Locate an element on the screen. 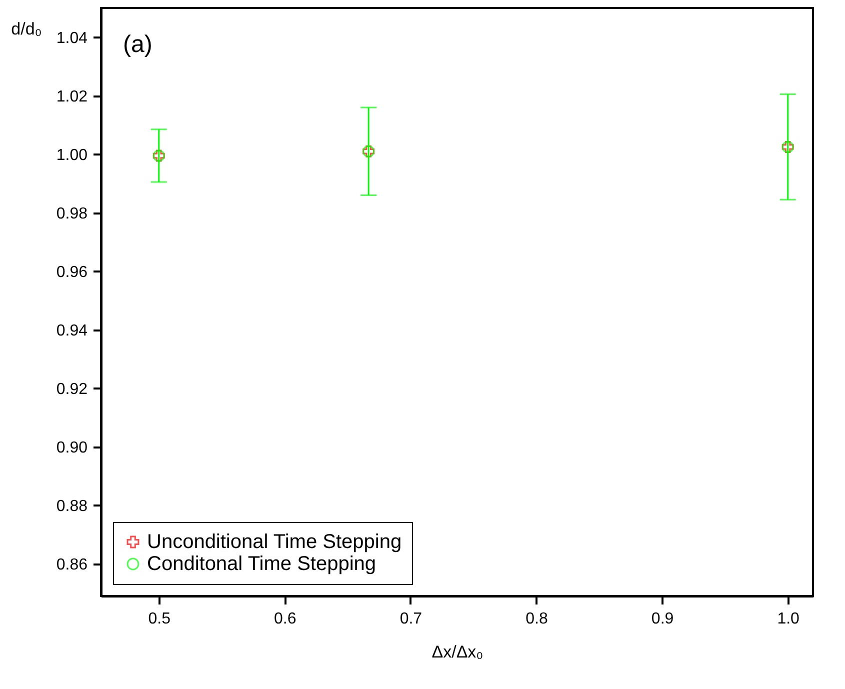  y-tick-label: 1.02 is located at coordinates (72, 97).